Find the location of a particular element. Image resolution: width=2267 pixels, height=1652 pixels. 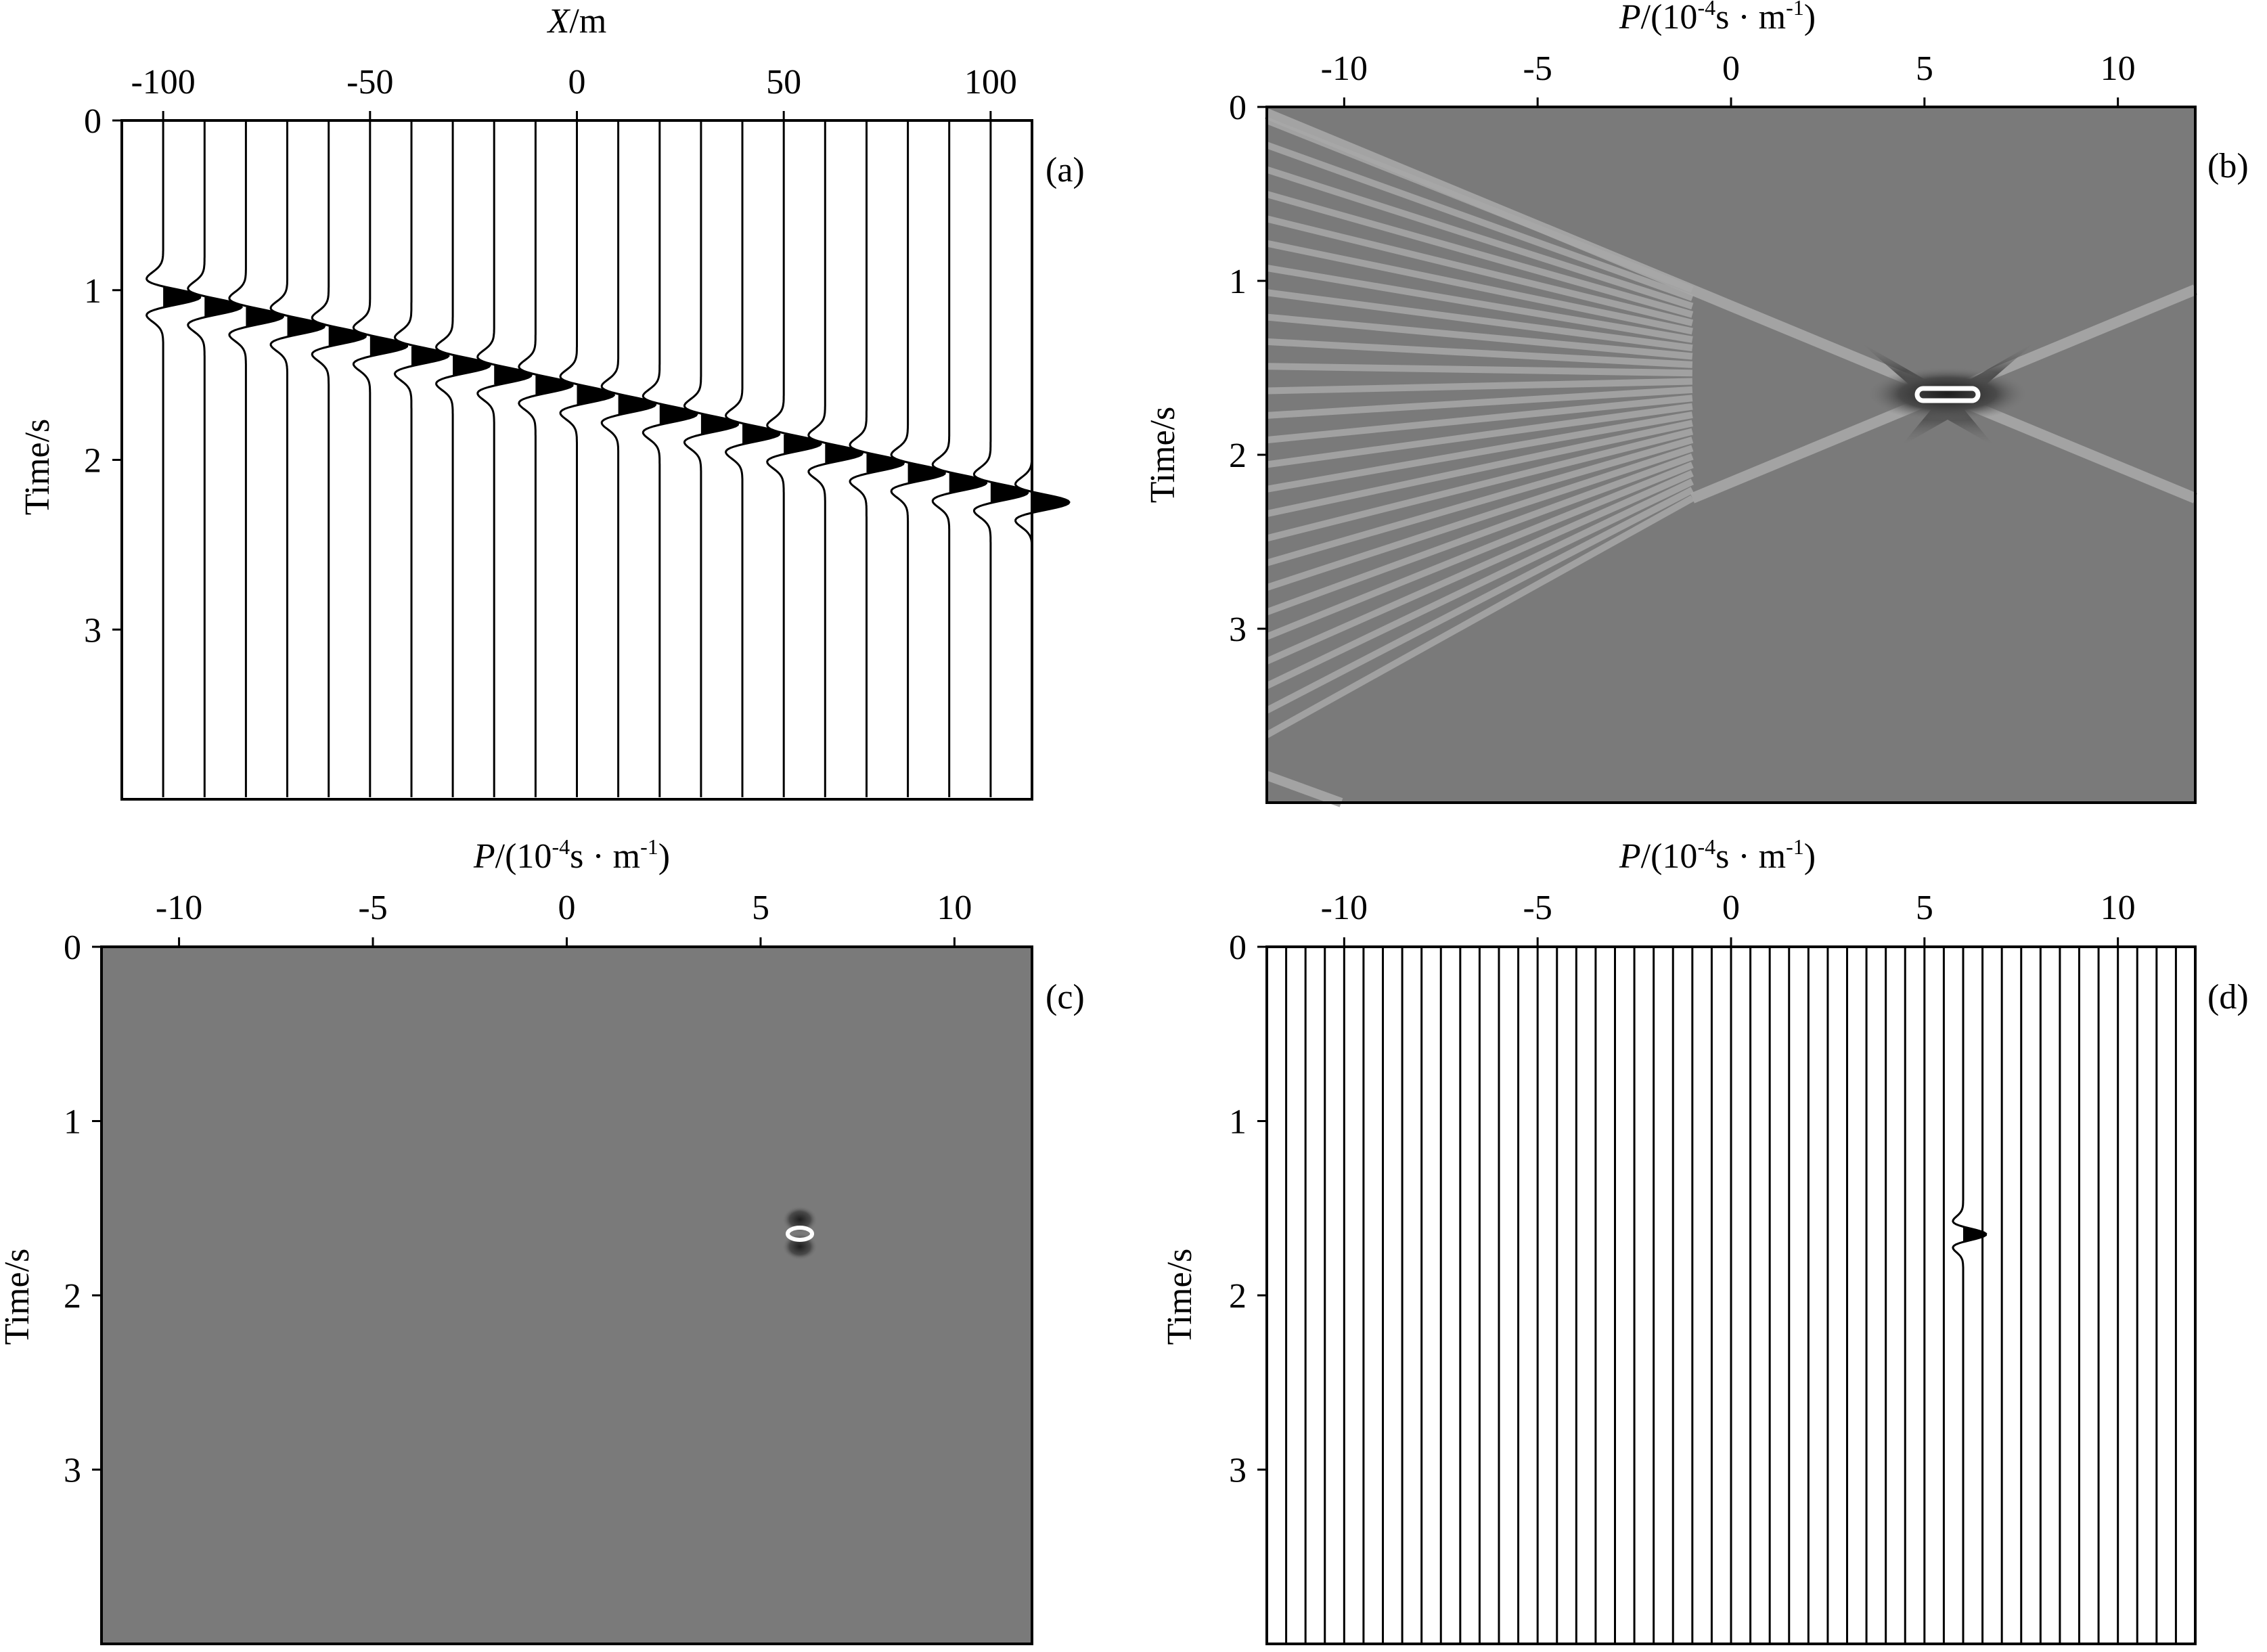

panel-b-peak-white is located at coordinates (1948, 394).